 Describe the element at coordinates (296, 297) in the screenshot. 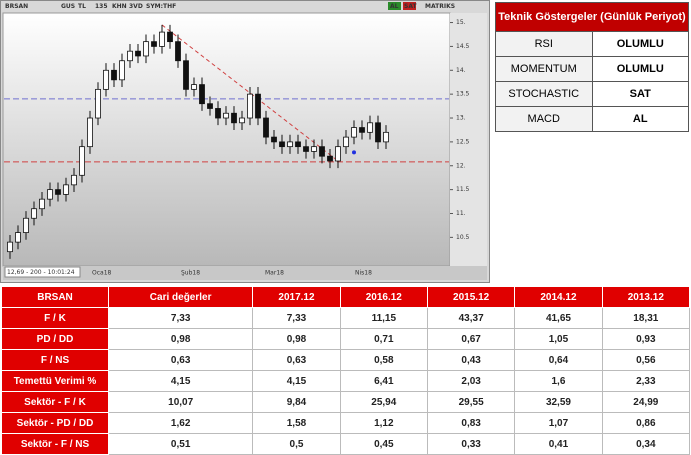

I see `cell: 2017.12` at that location.